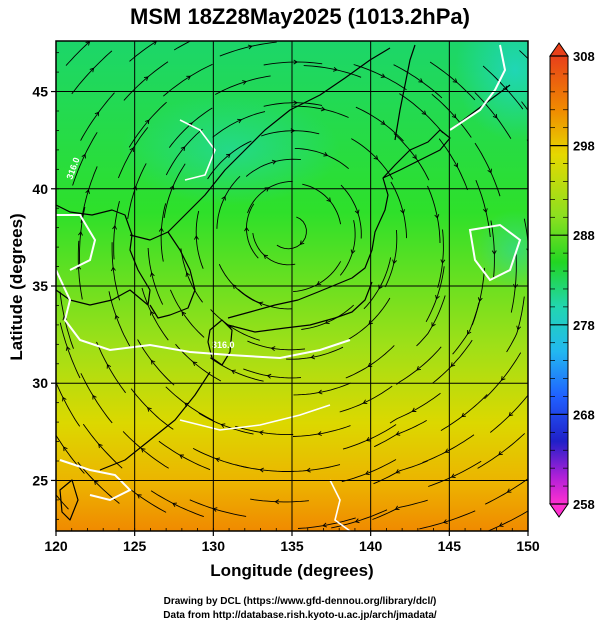 This screenshot has width=599, height=625. I want to click on y-tick-label: 40, so click(40, 189).